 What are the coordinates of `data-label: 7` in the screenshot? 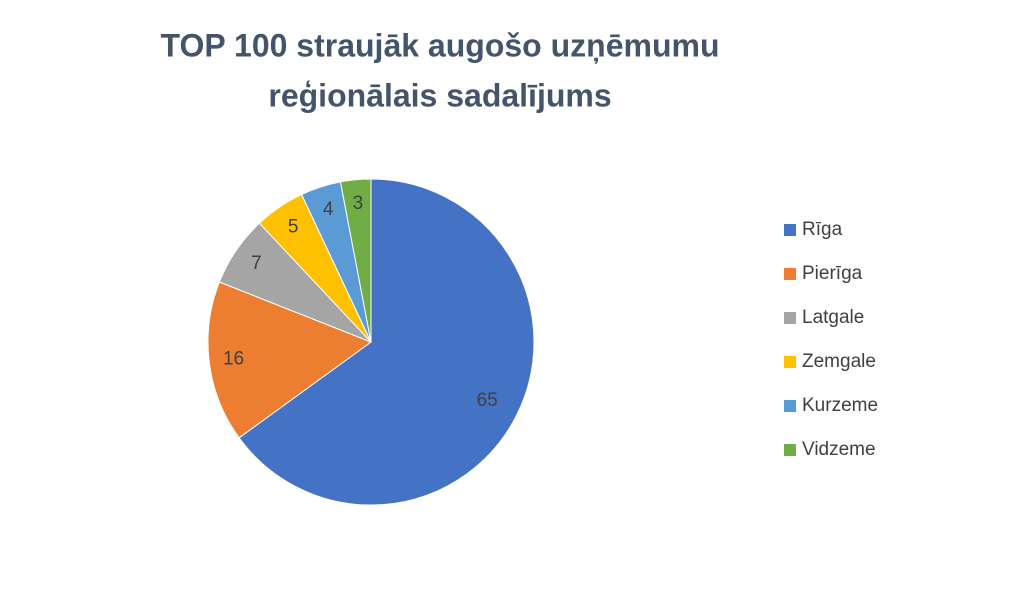 It's located at (256, 263).